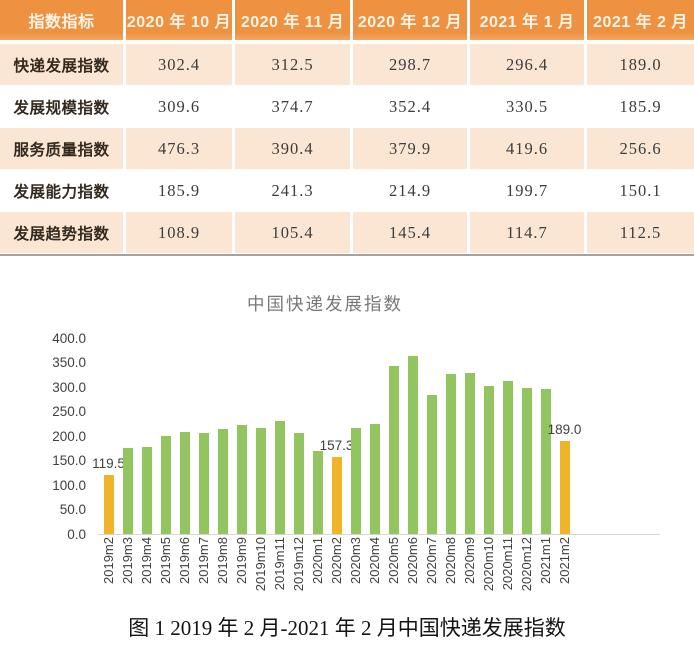  I want to click on value-cell: 296.4, so click(527, 64).